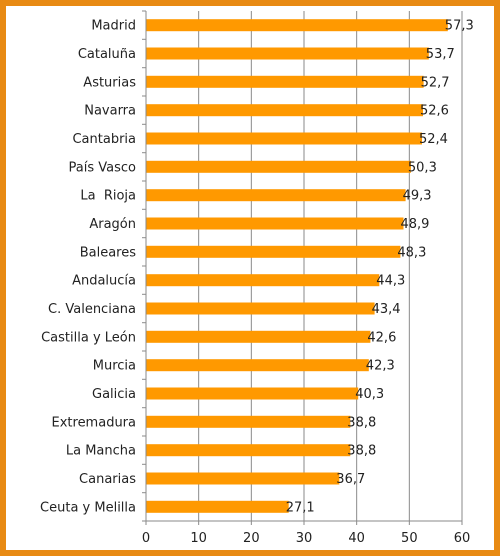  Describe the element at coordinates (435, 82) in the screenshot. I see `value-label: 52,7` at that location.